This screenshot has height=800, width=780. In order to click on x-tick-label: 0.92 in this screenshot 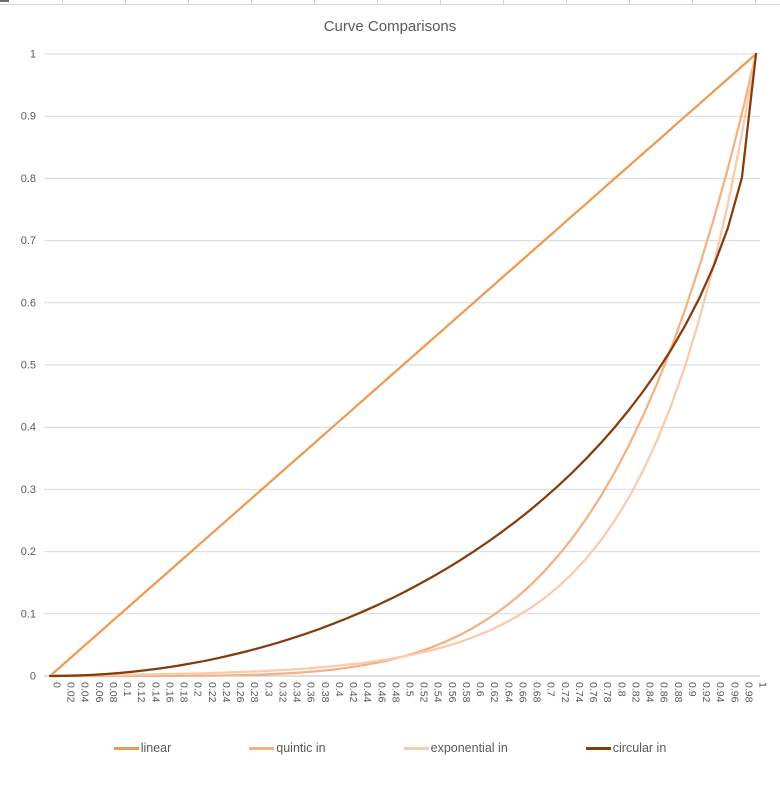, I will do `click(706, 692)`.